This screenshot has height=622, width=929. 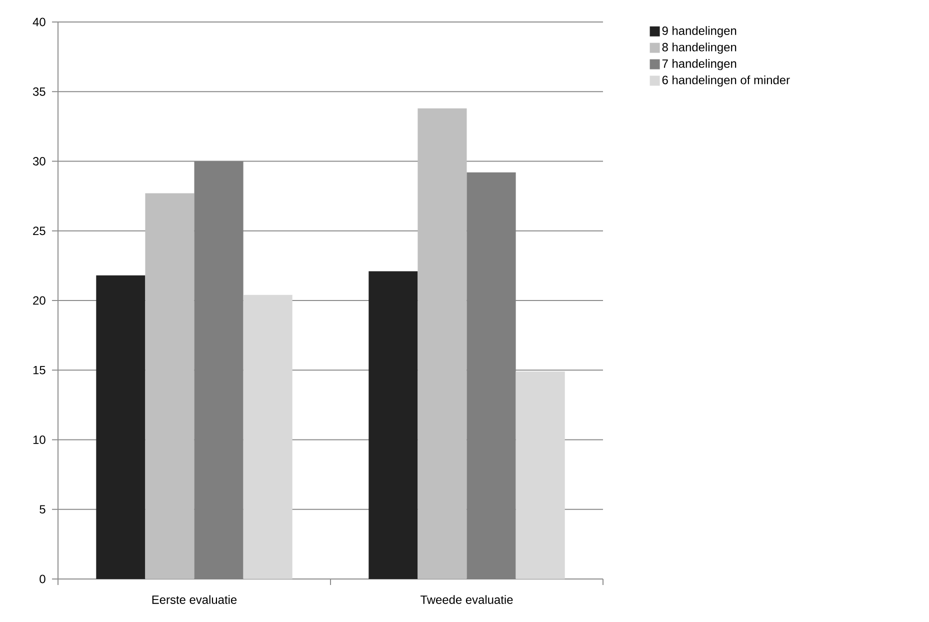 What do you see at coordinates (726, 81) in the screenshot?
I see `legend-label: 6 handelingen of minder` at bounding box center [726, 81].